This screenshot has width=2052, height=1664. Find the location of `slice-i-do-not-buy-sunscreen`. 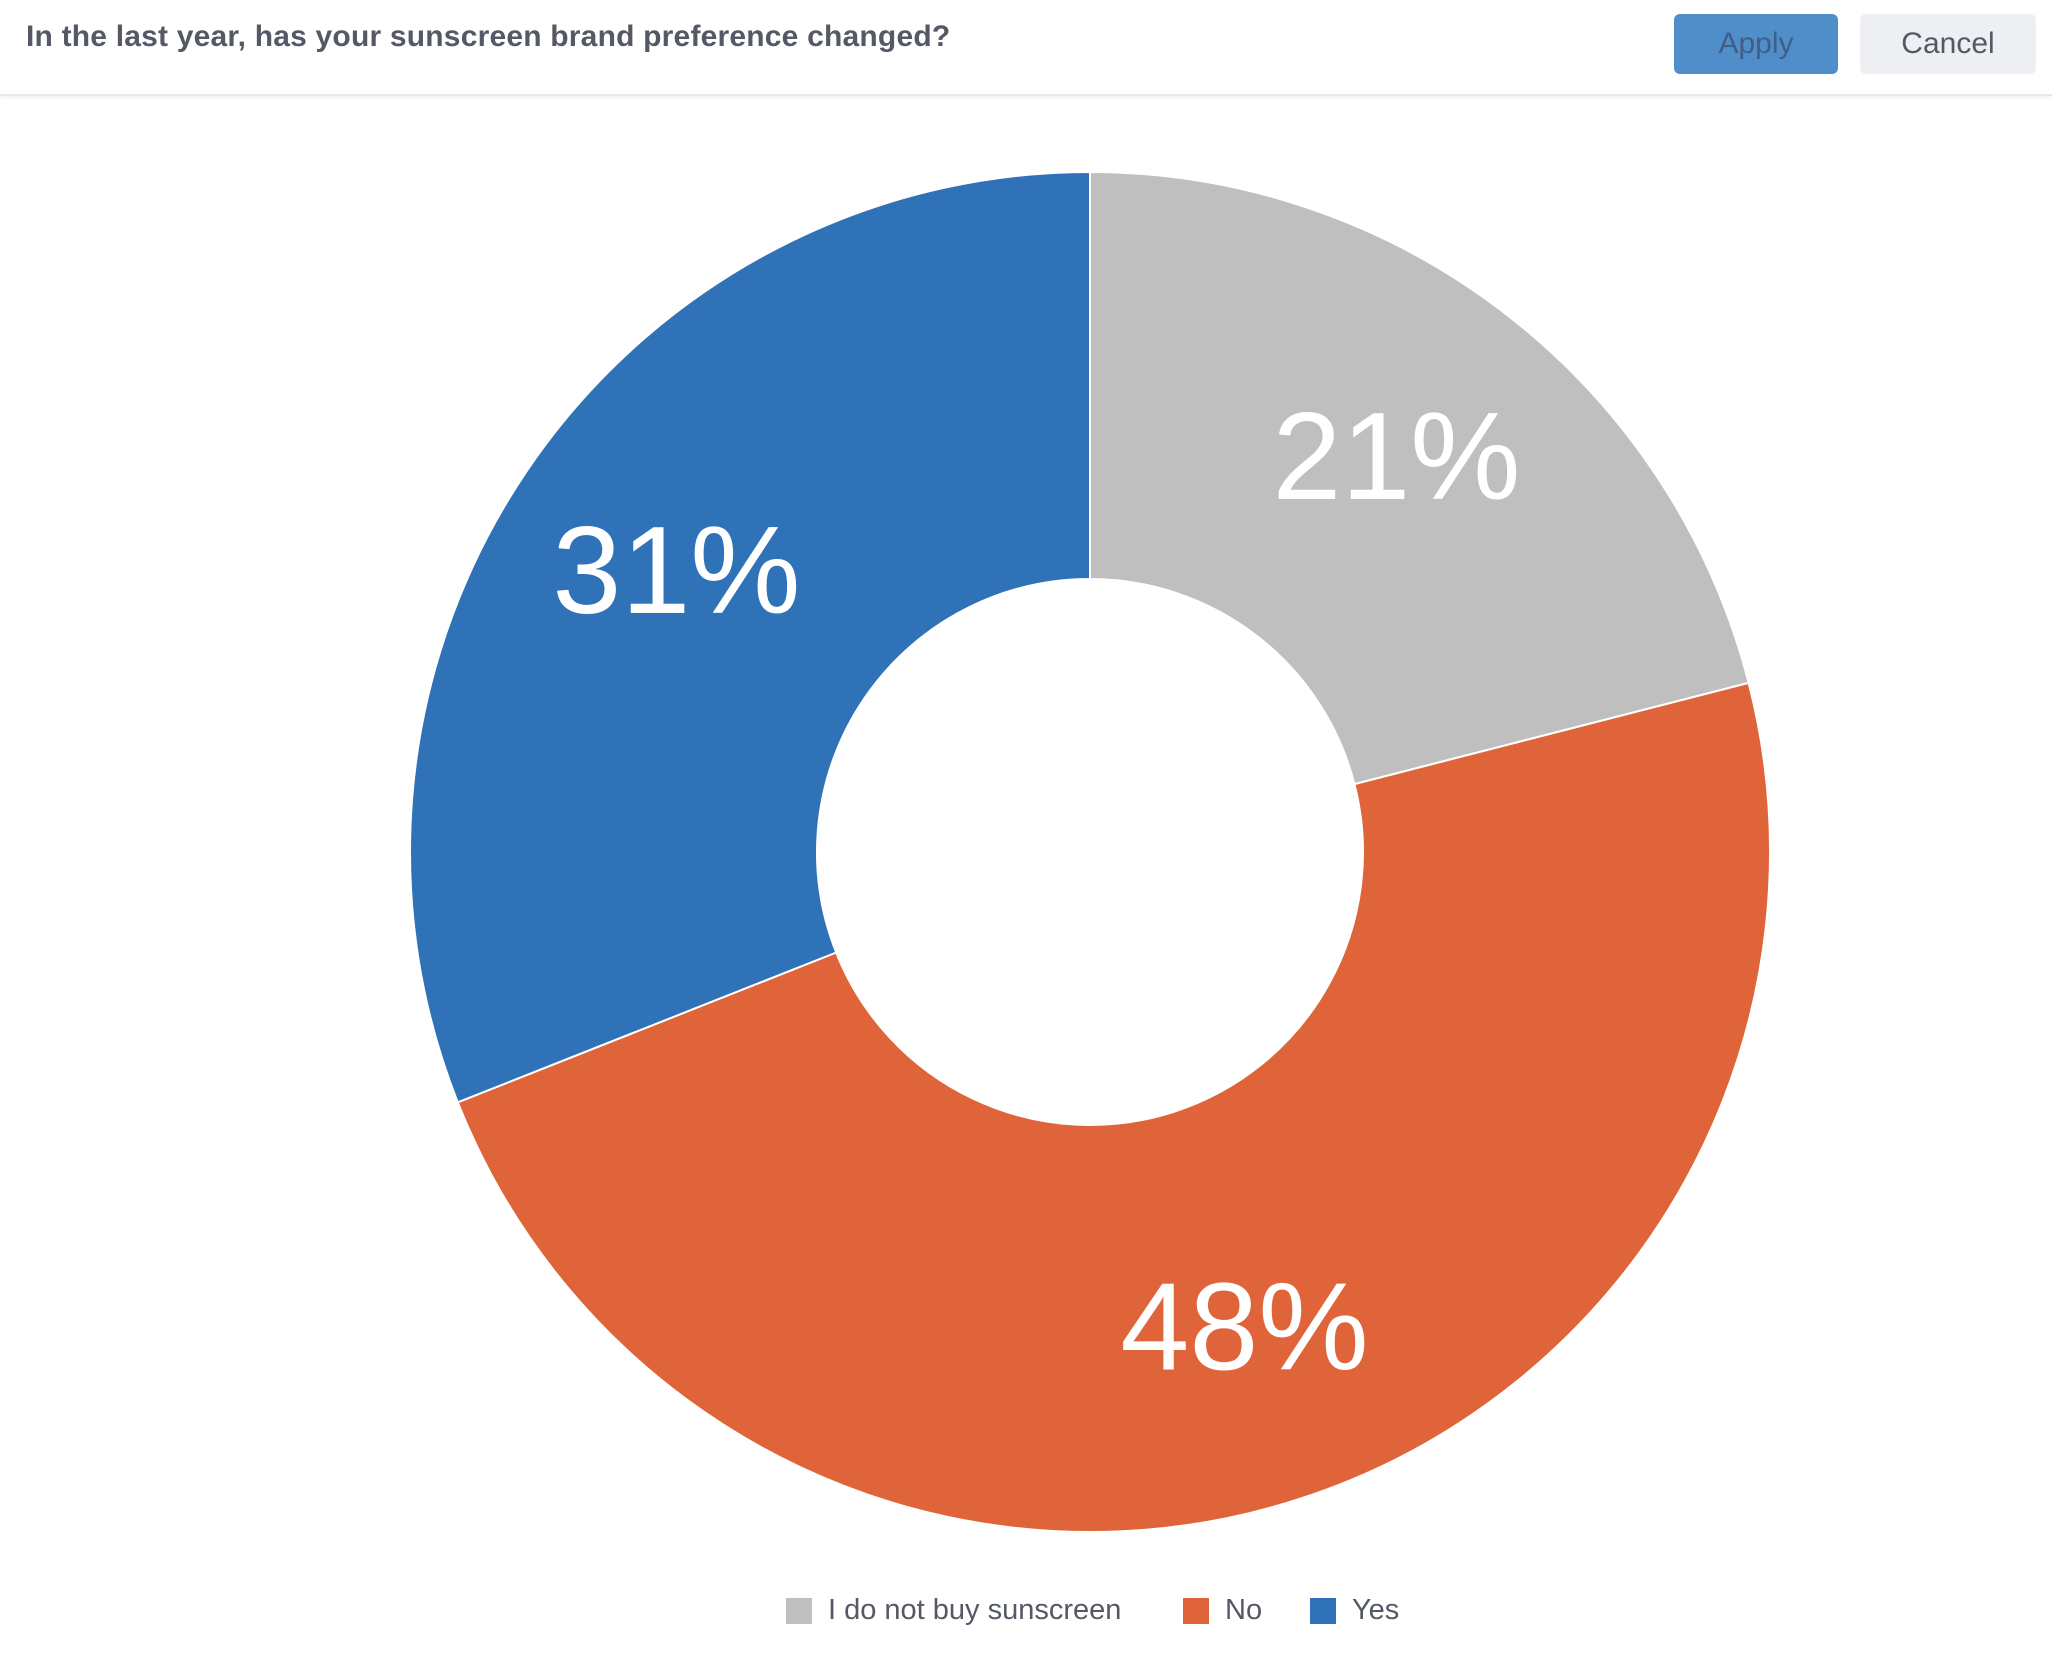

slice-i-do-not-buy-sunscreen is located at coordinates (1419, 478).